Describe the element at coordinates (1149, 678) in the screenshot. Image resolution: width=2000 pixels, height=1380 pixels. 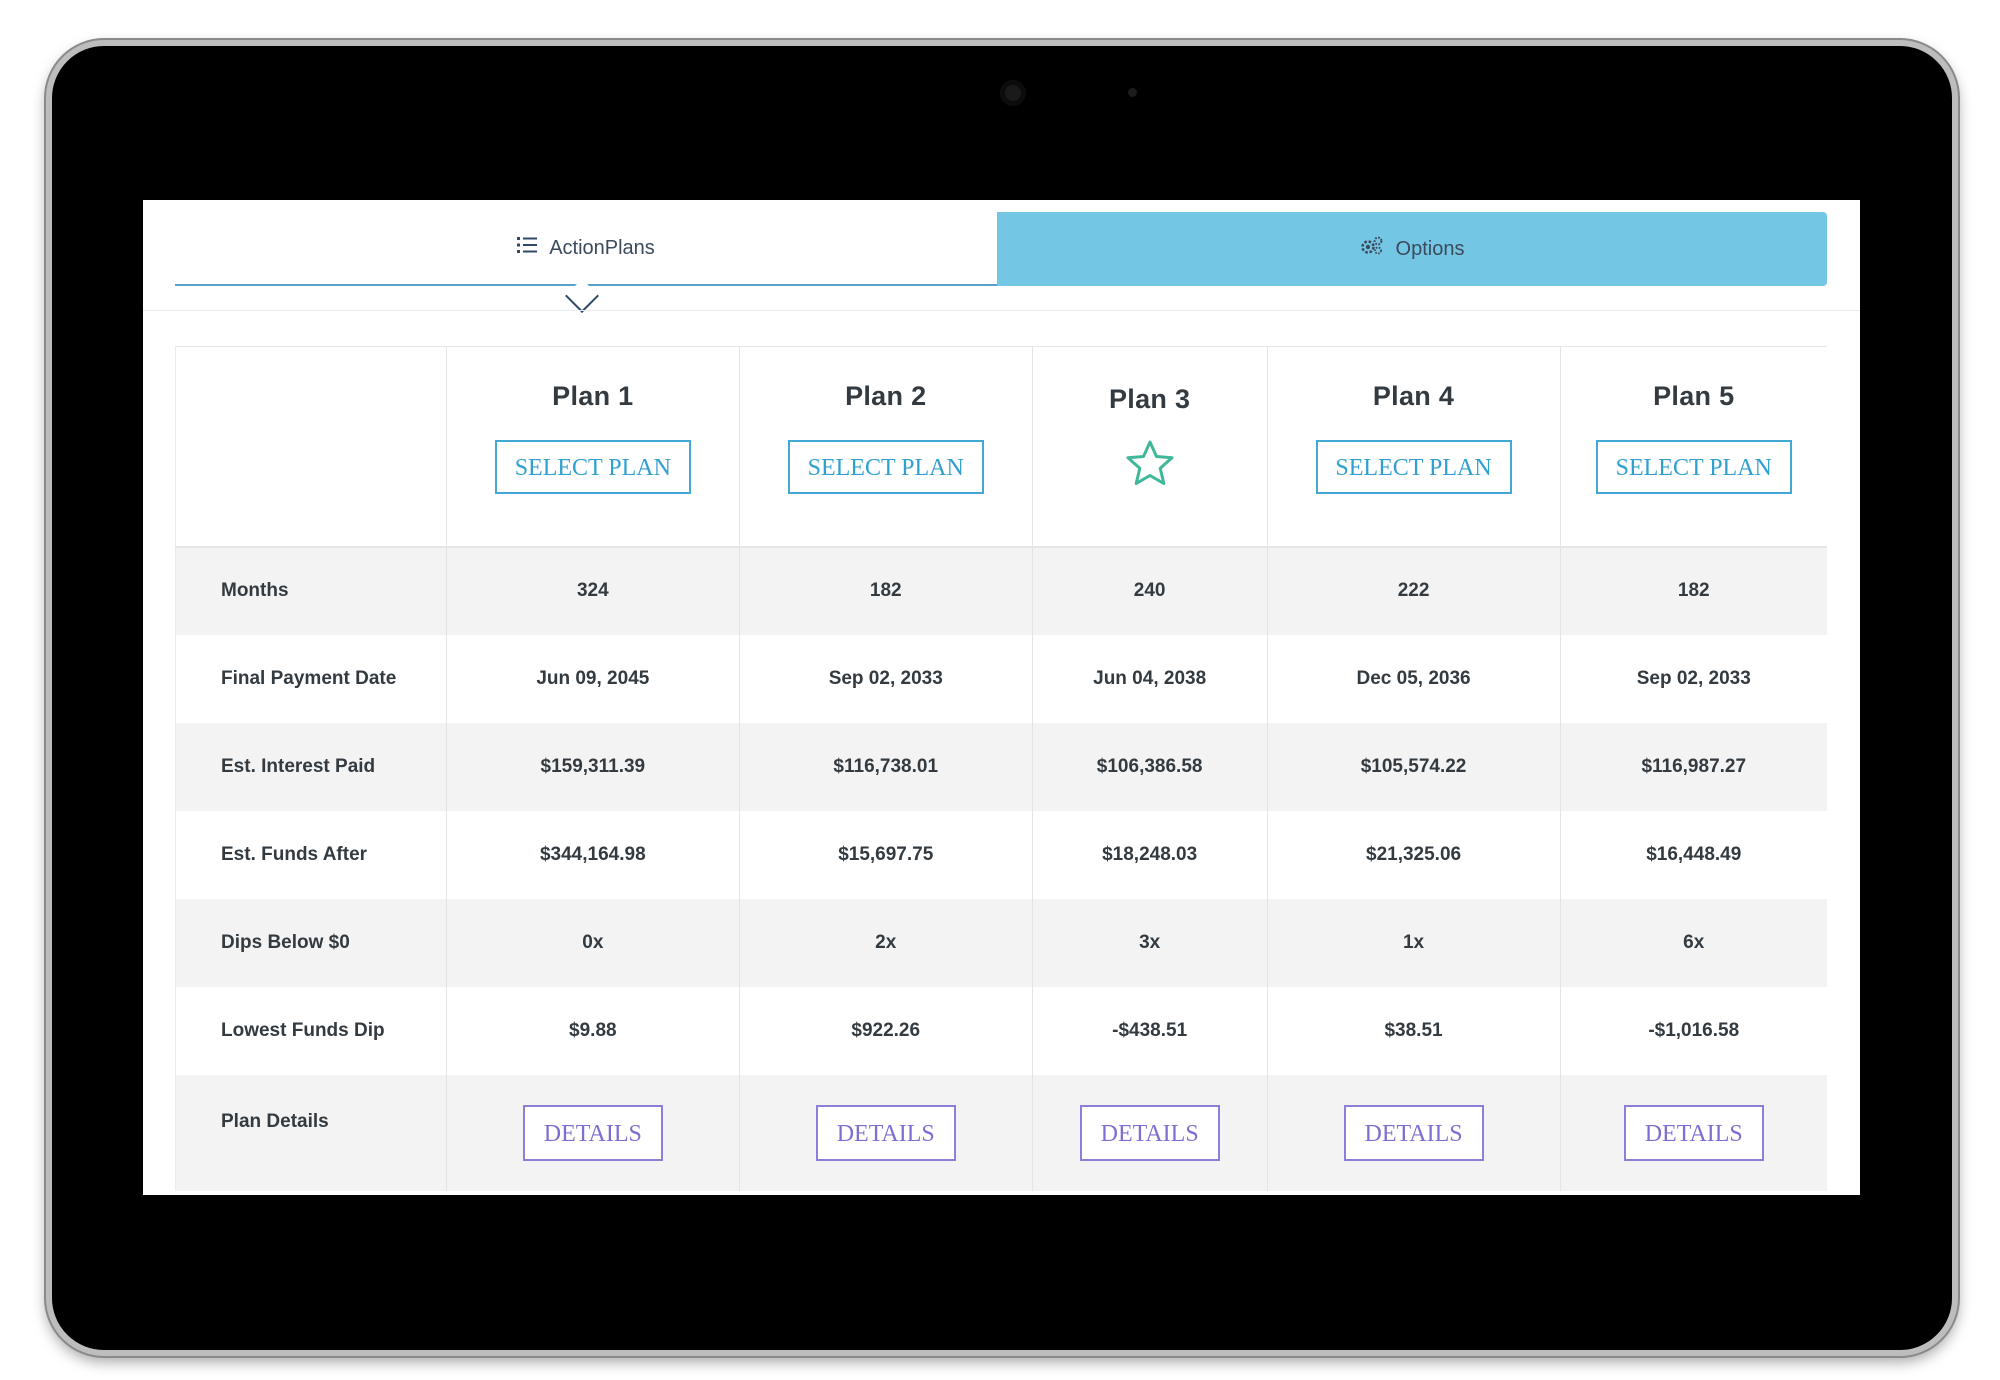
I see `table-cell: Jun 04, 2038` at that location.